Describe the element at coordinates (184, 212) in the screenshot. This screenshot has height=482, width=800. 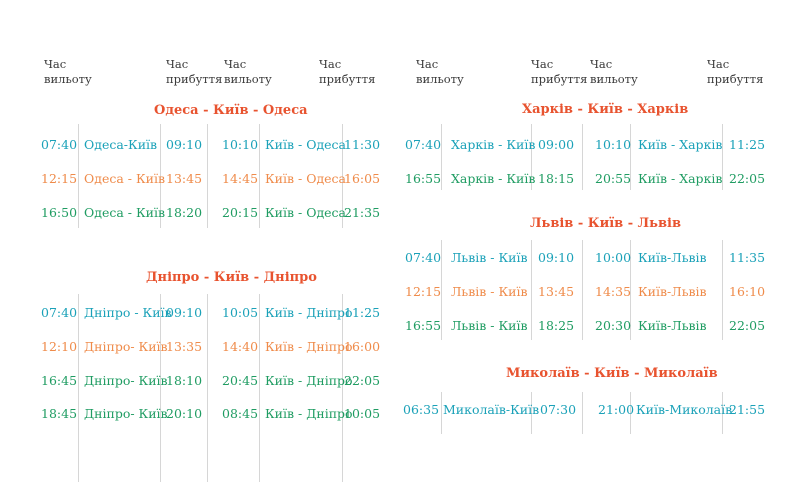
I see `arr-time: 18:20` at that location.